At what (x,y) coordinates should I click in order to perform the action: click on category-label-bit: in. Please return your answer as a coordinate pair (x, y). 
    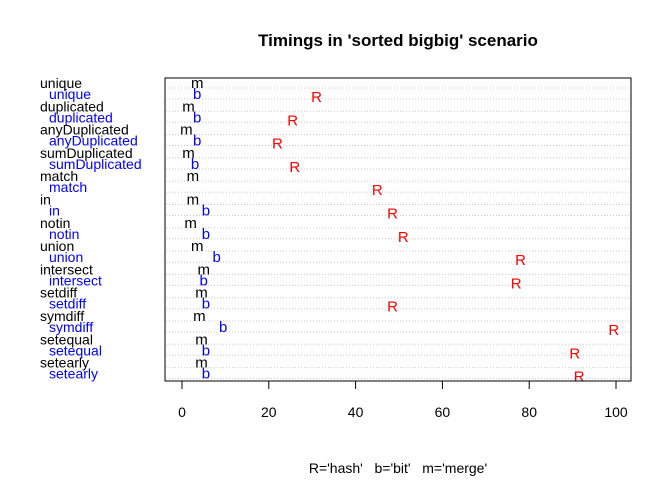
    Looking at the image, I should click on (54, 211).